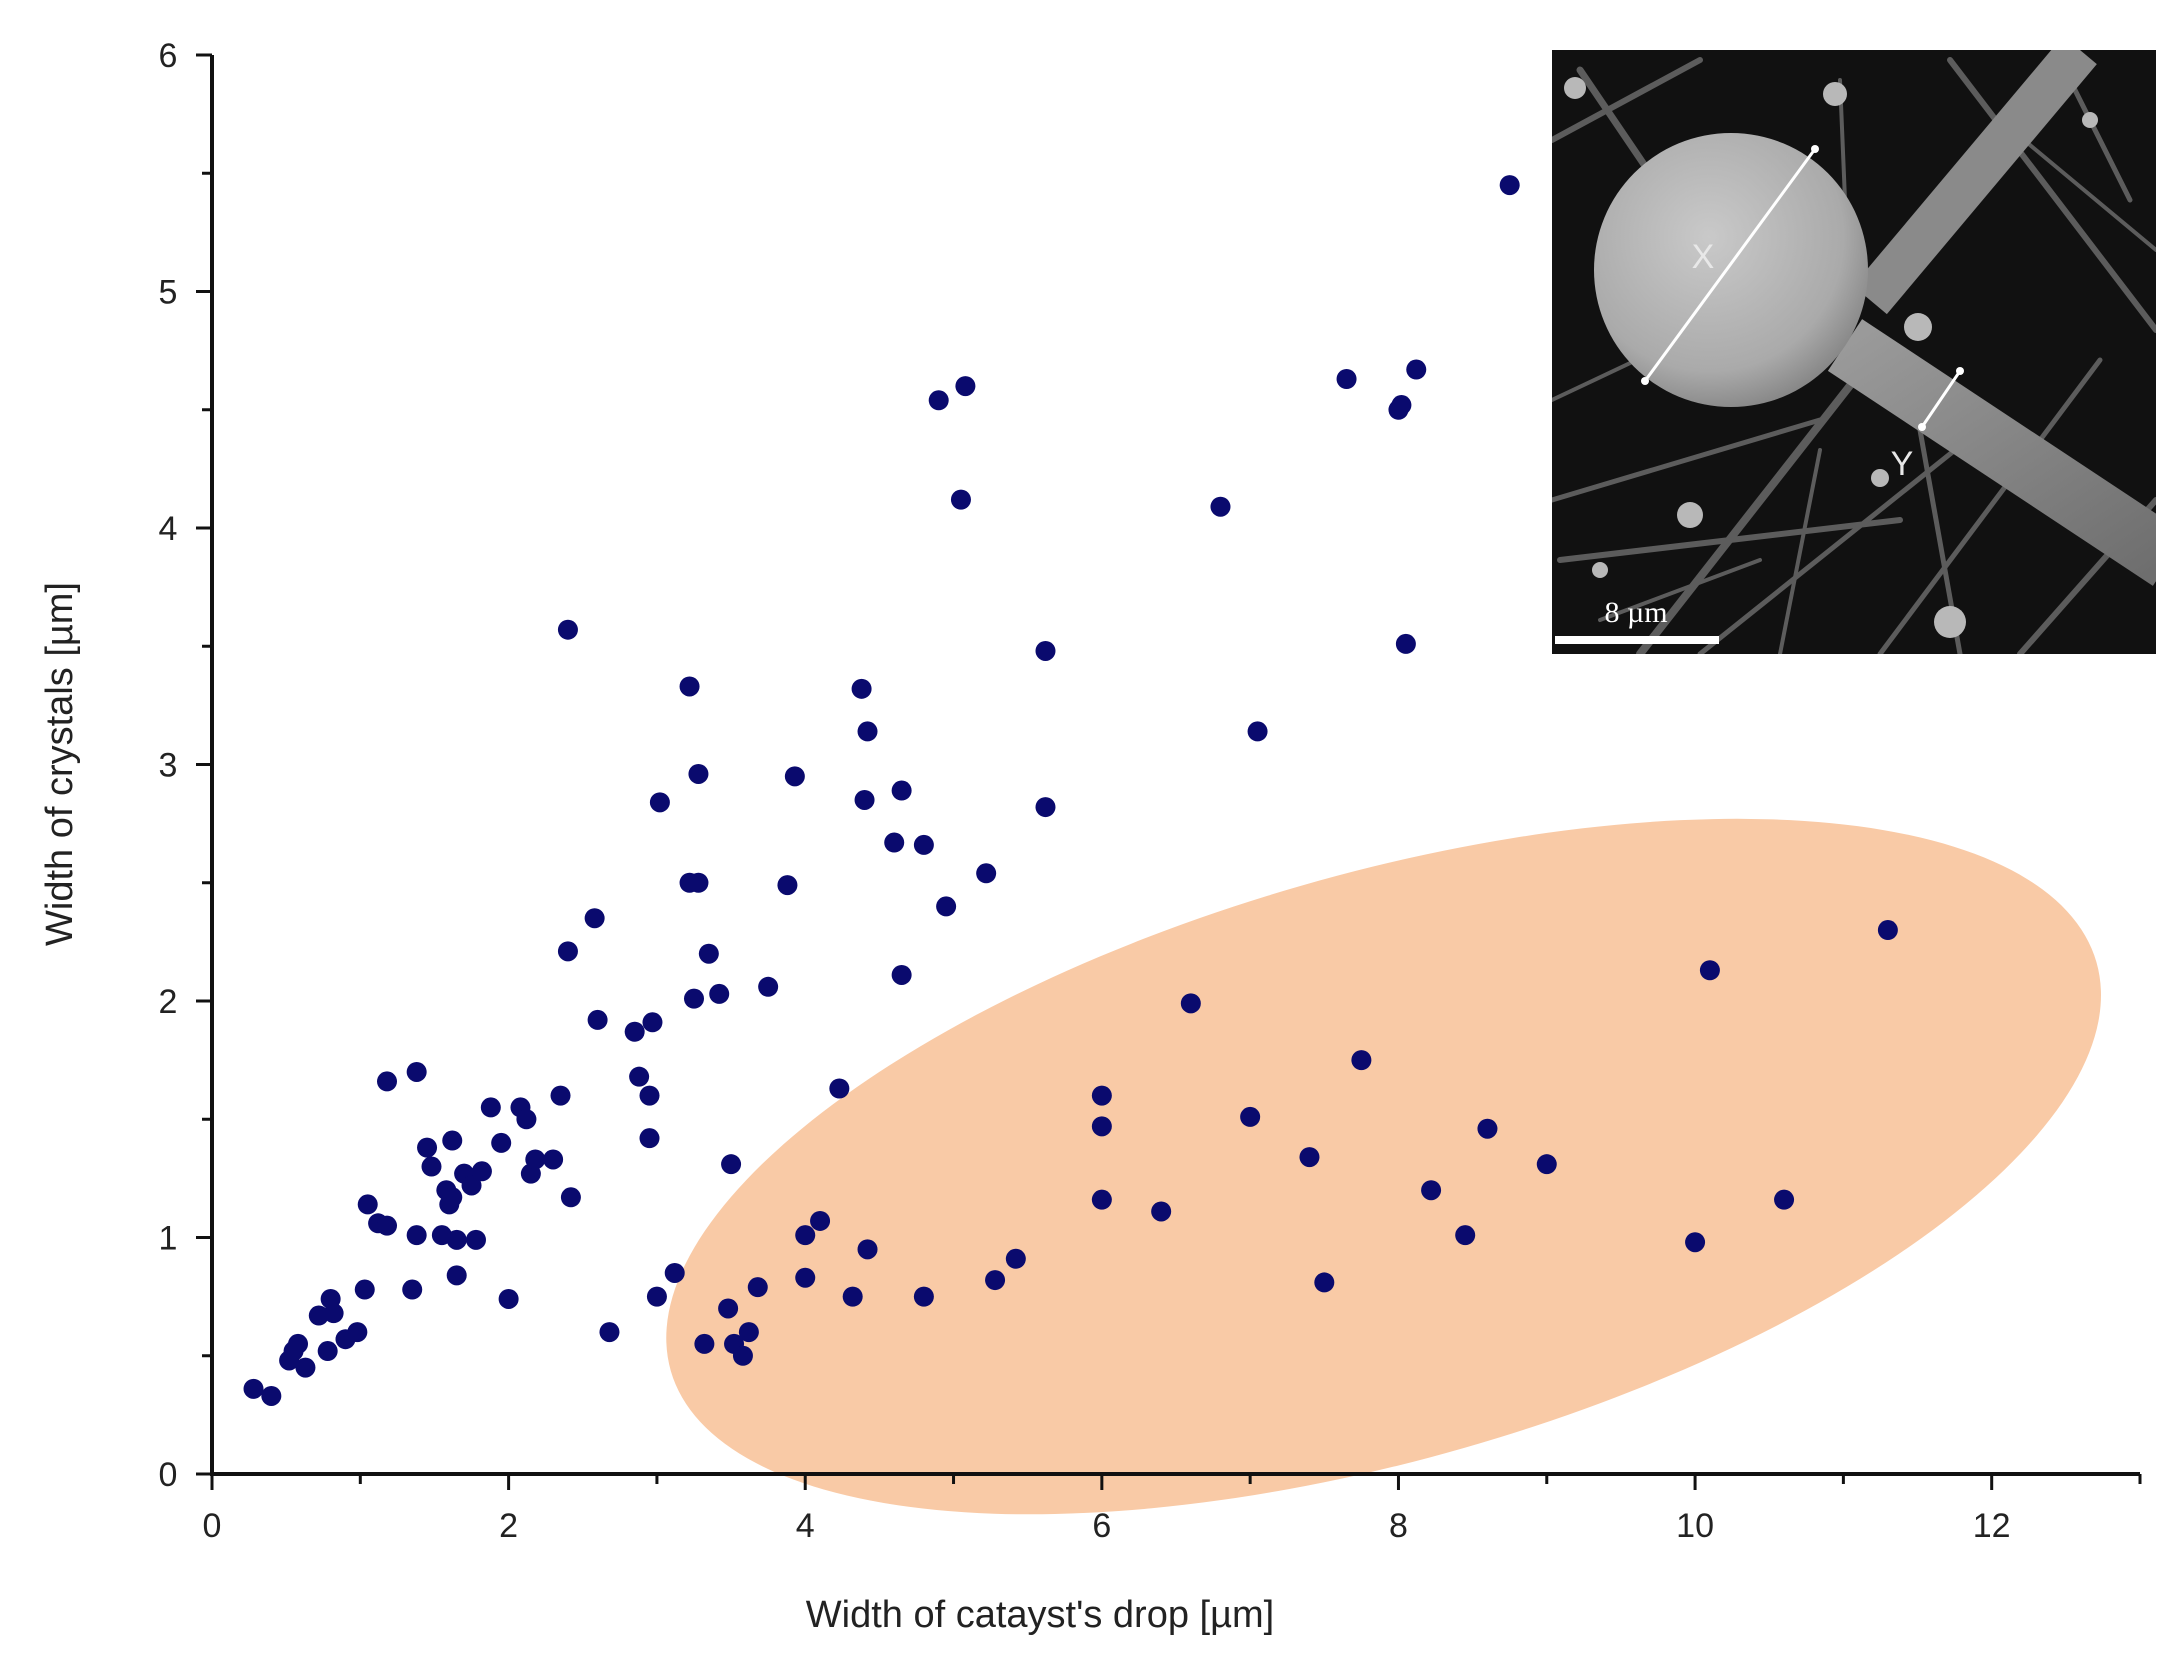  I want to click on x-tick-label: 8, so click(1398, 1526).